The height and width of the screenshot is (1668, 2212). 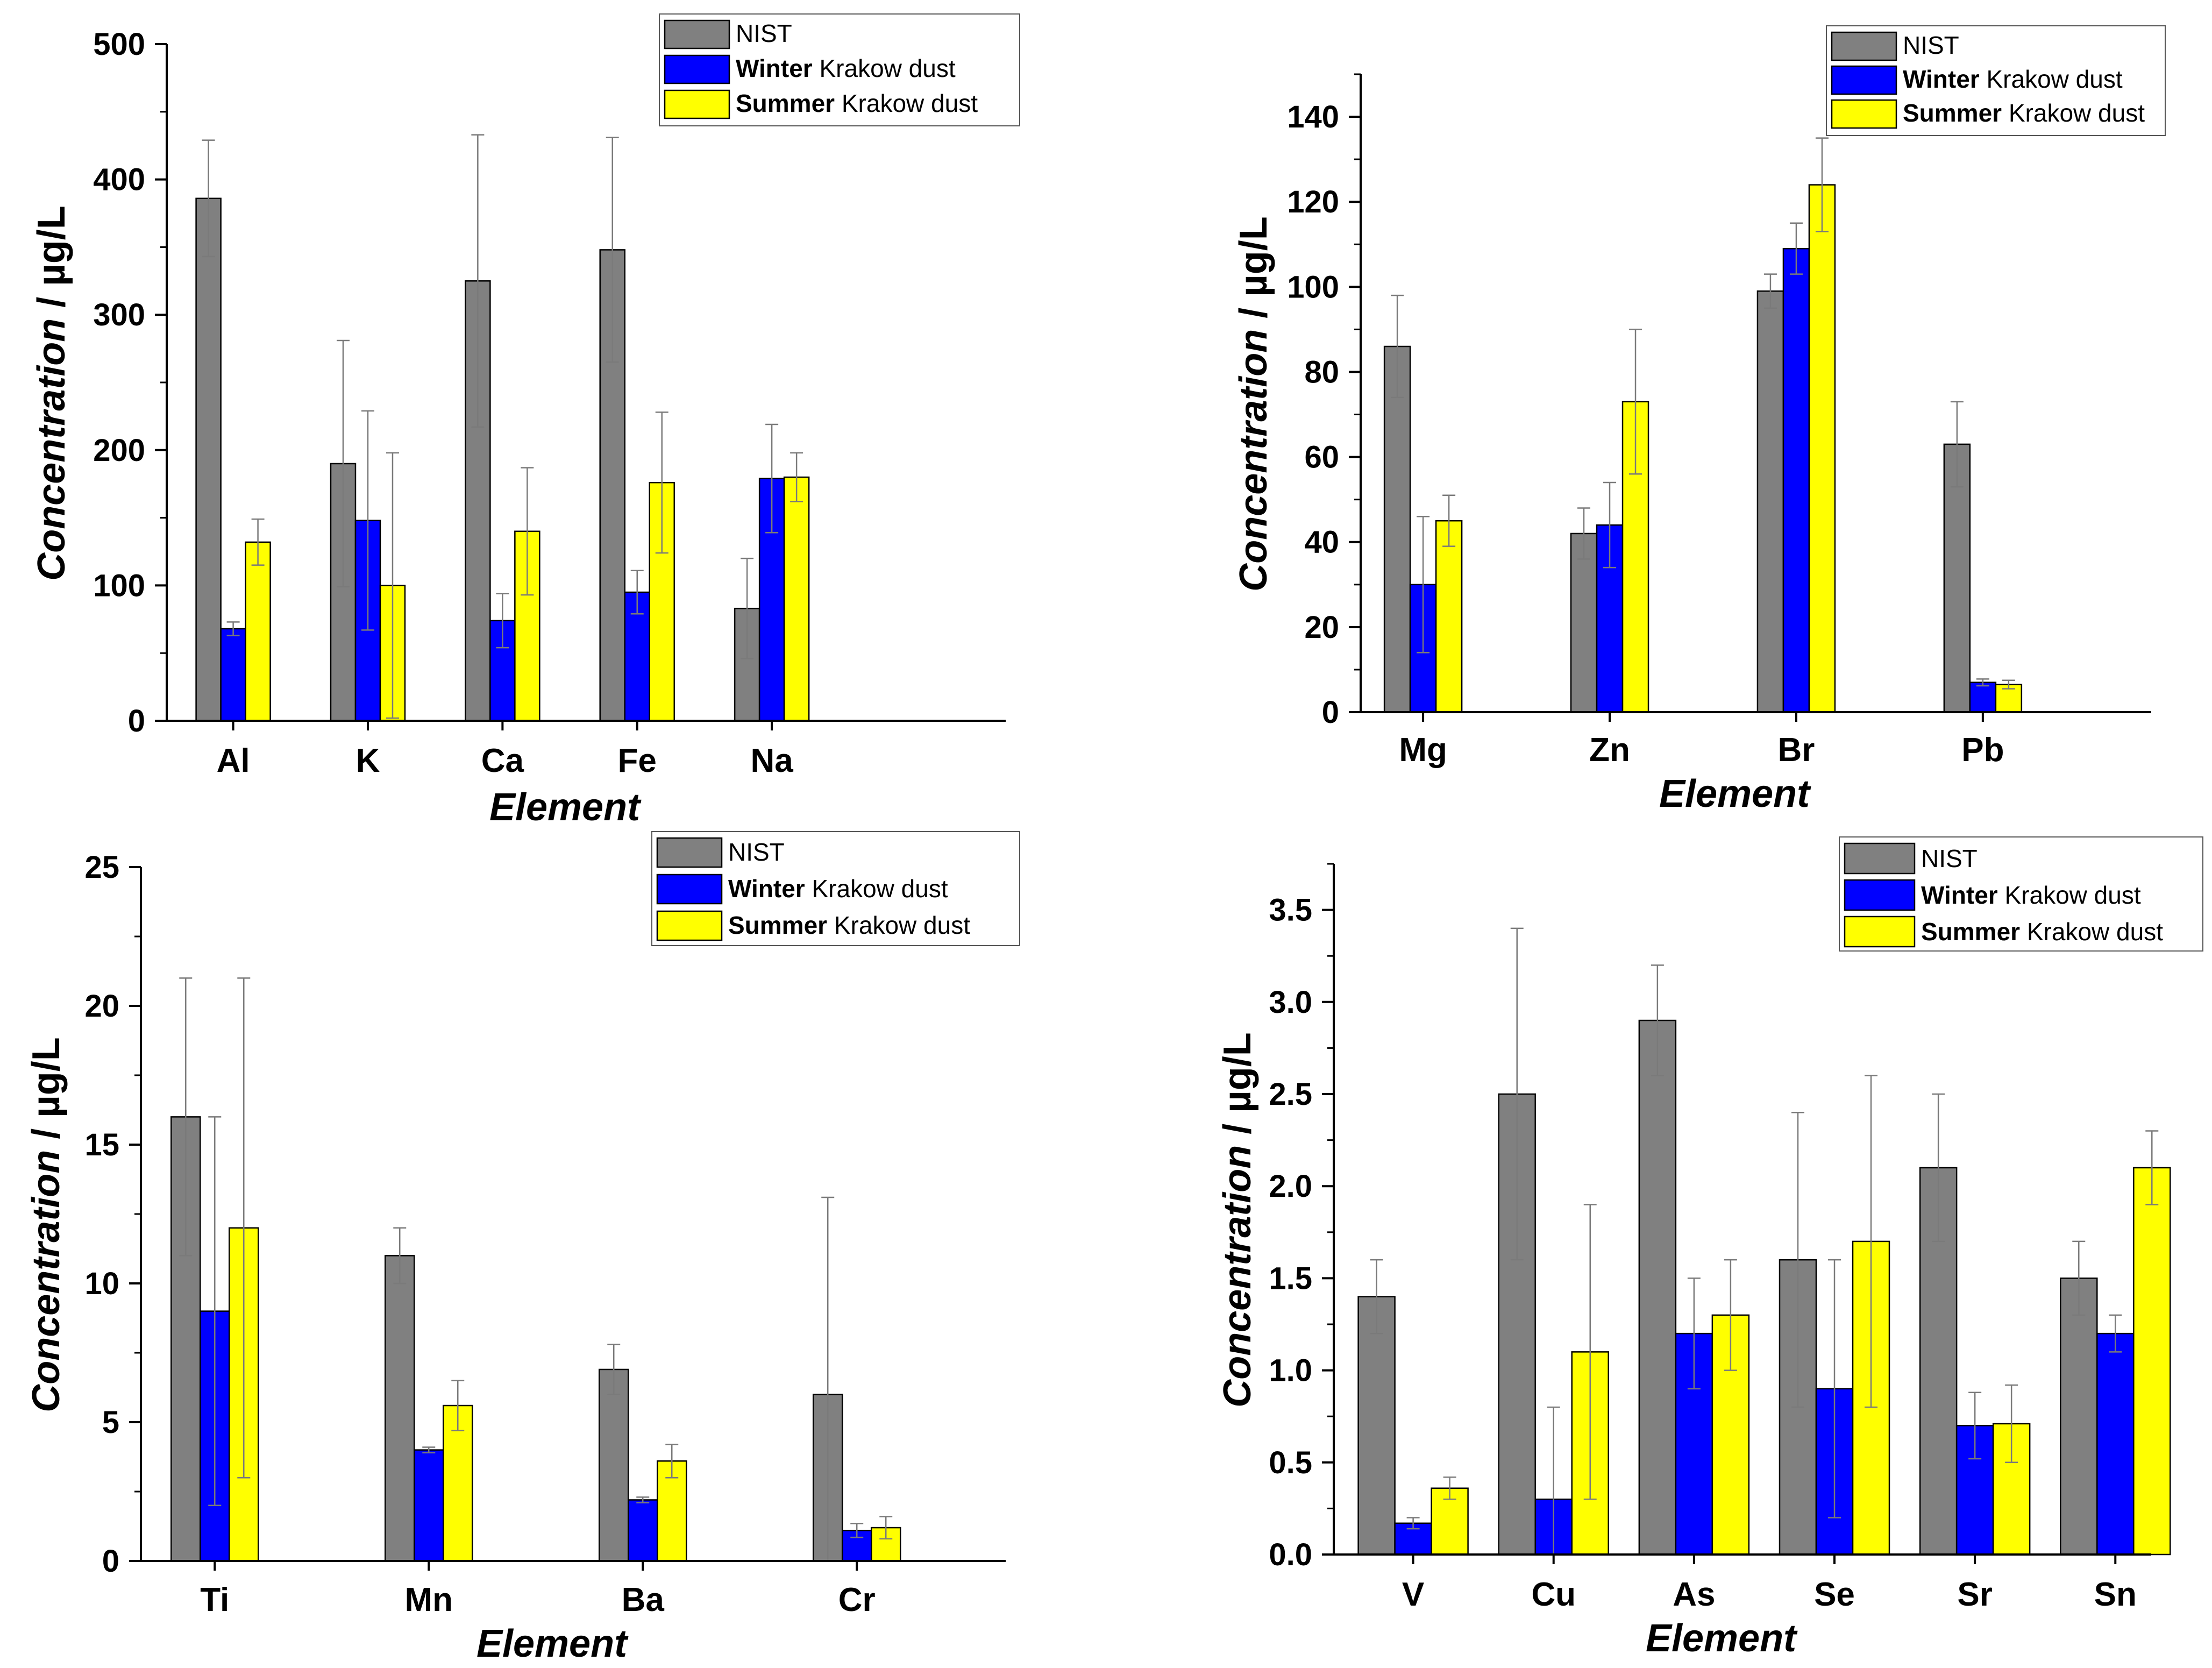 What do you see at coordinates (111, 1423) in the screenshot?
I see `y-tick-label: 5` at bounding box center [111, 1423].